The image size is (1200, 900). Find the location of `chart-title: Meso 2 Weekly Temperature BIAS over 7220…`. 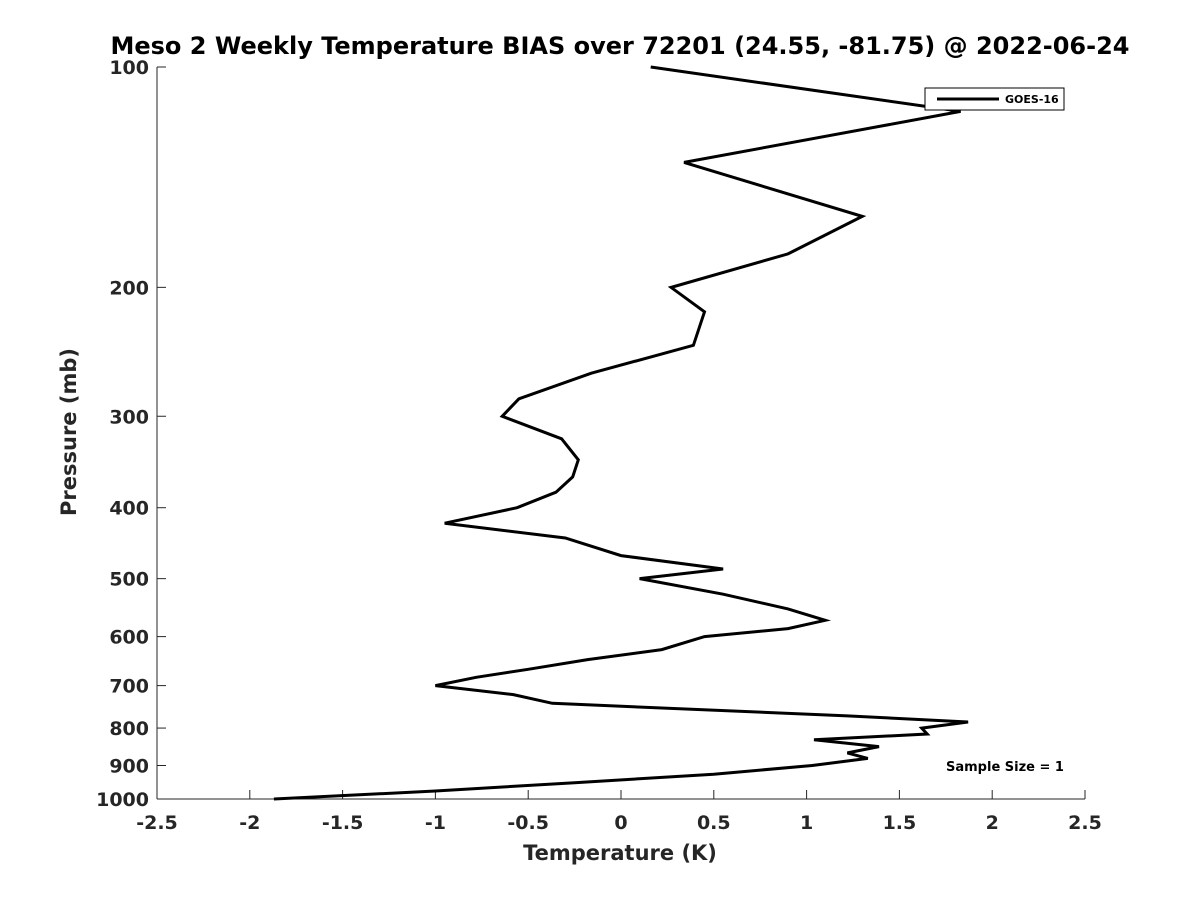

chart-title: Meso 2 Weekly Temperature BIAS over 7220… is located at coordinates (619, 46).